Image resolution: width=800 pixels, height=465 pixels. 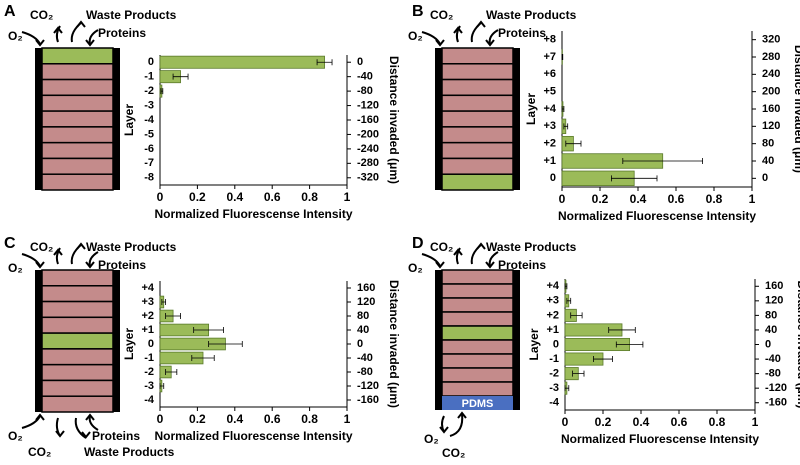 I want to click on y-tick-label: -1, so click(x=149, y=358).